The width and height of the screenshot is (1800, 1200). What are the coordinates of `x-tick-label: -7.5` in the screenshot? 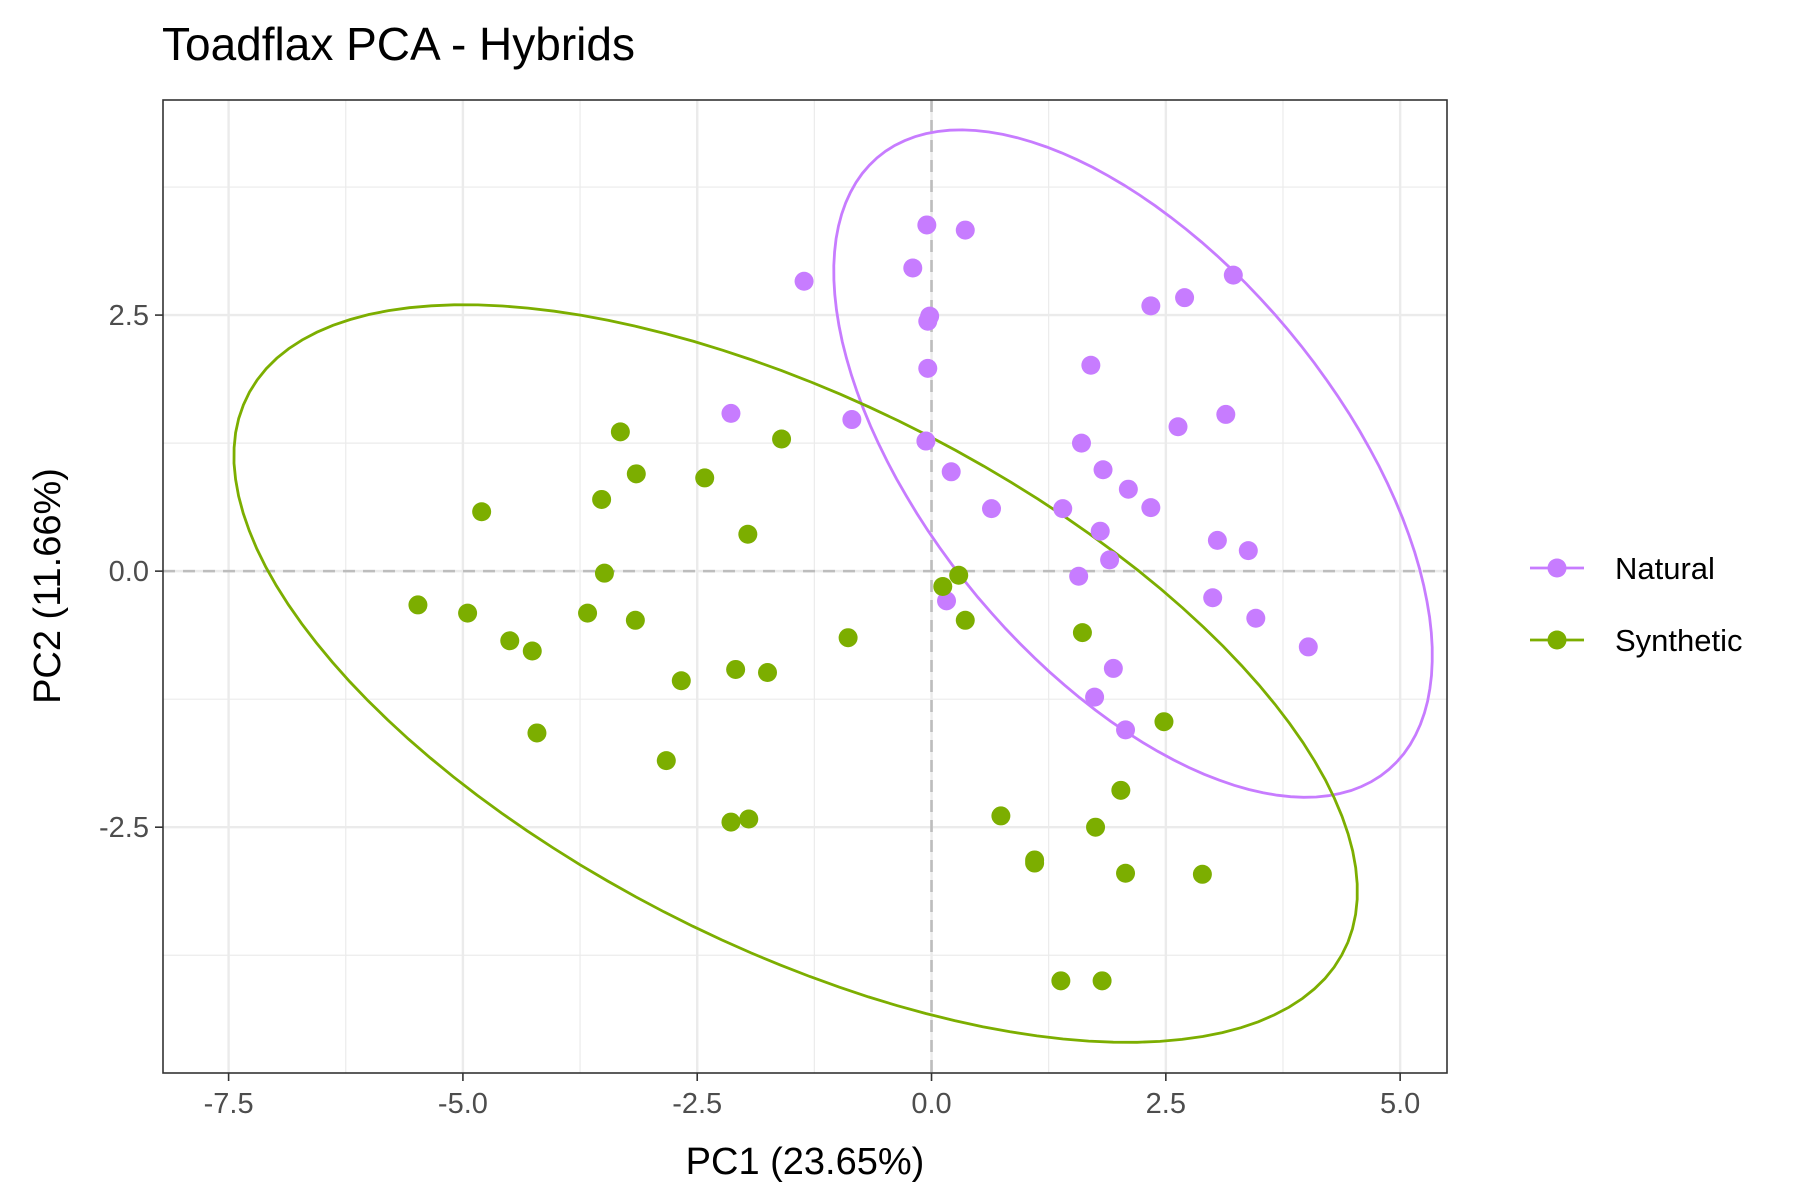 It's located at (229, 1104).